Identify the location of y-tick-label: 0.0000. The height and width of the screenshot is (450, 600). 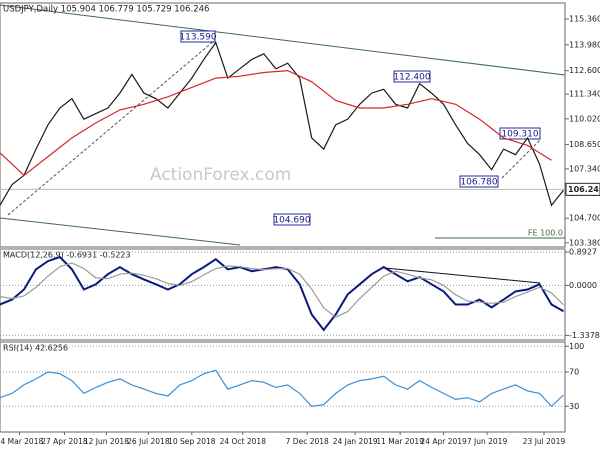
(583, 285).